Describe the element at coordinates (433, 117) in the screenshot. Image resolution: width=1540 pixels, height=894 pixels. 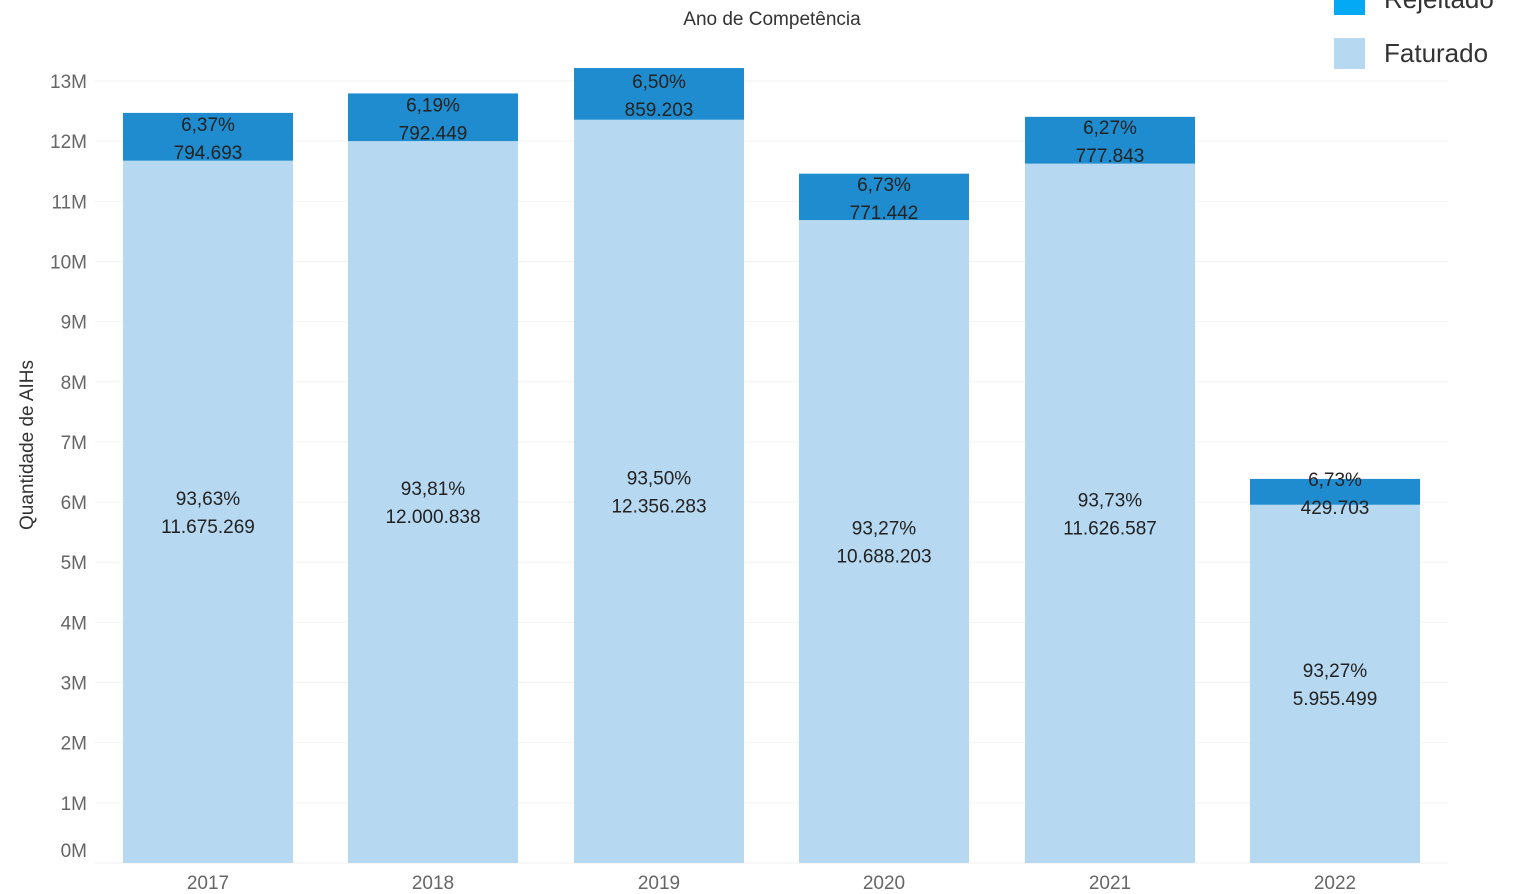
I see `bar-rejeitado-2018` at that location.